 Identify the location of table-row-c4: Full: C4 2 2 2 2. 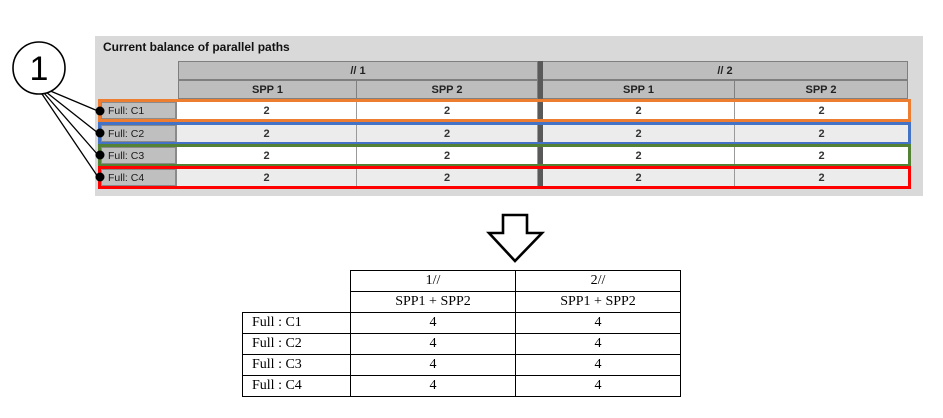
(504, 177).